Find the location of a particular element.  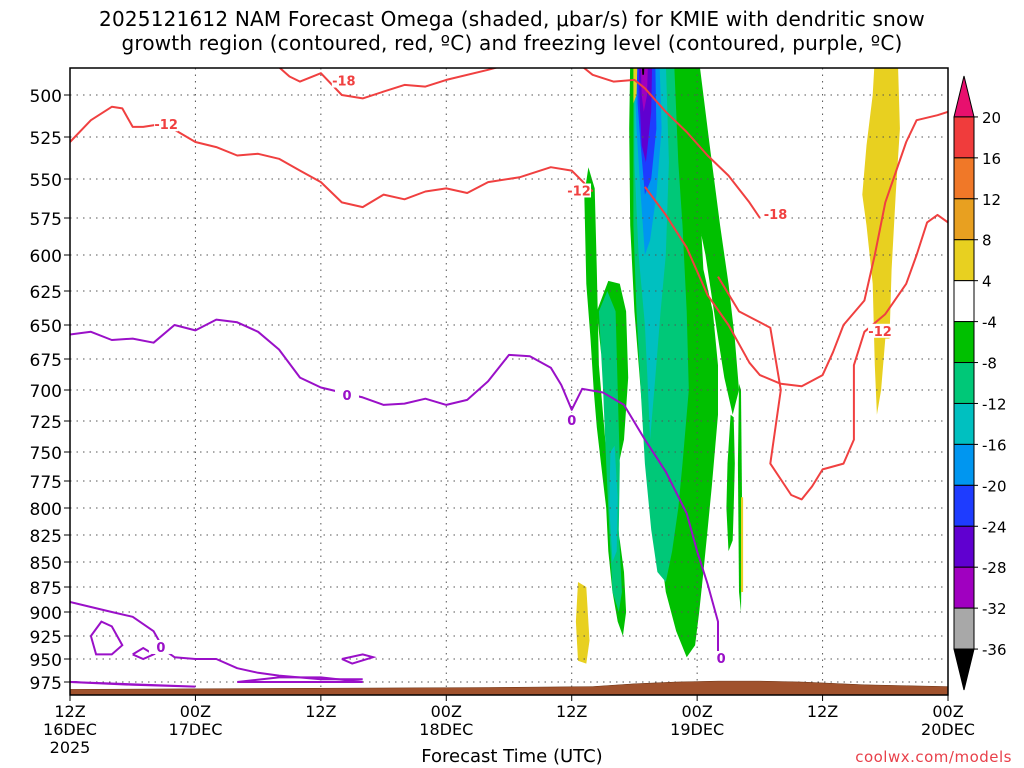

y-tick-label-900: 900 is located at coordinates (46, 614).